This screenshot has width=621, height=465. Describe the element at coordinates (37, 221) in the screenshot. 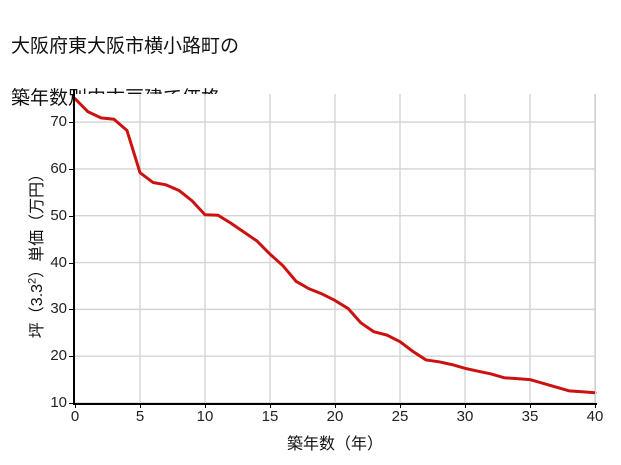

I see `y-axis-label-post: ）単価（万円）` at that location.